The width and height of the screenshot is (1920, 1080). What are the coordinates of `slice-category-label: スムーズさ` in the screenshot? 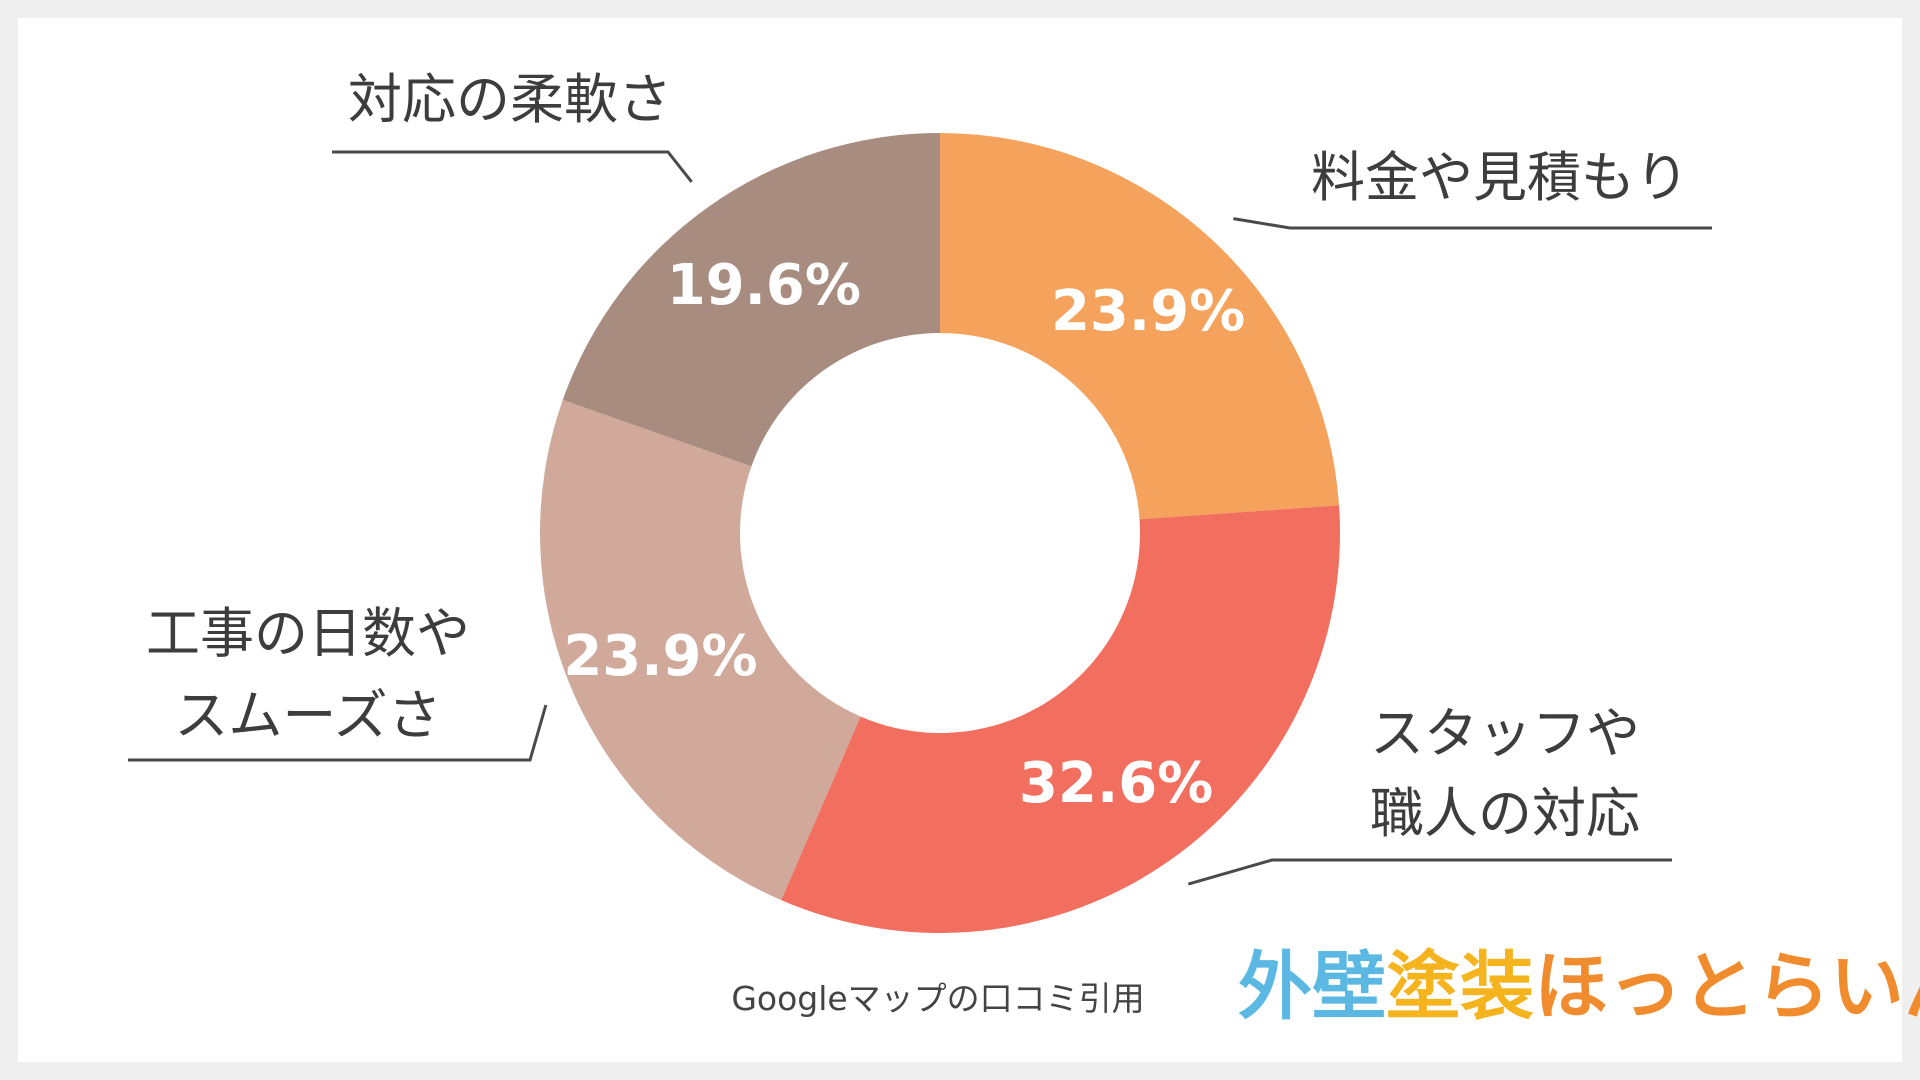 It's located at (307, 715).